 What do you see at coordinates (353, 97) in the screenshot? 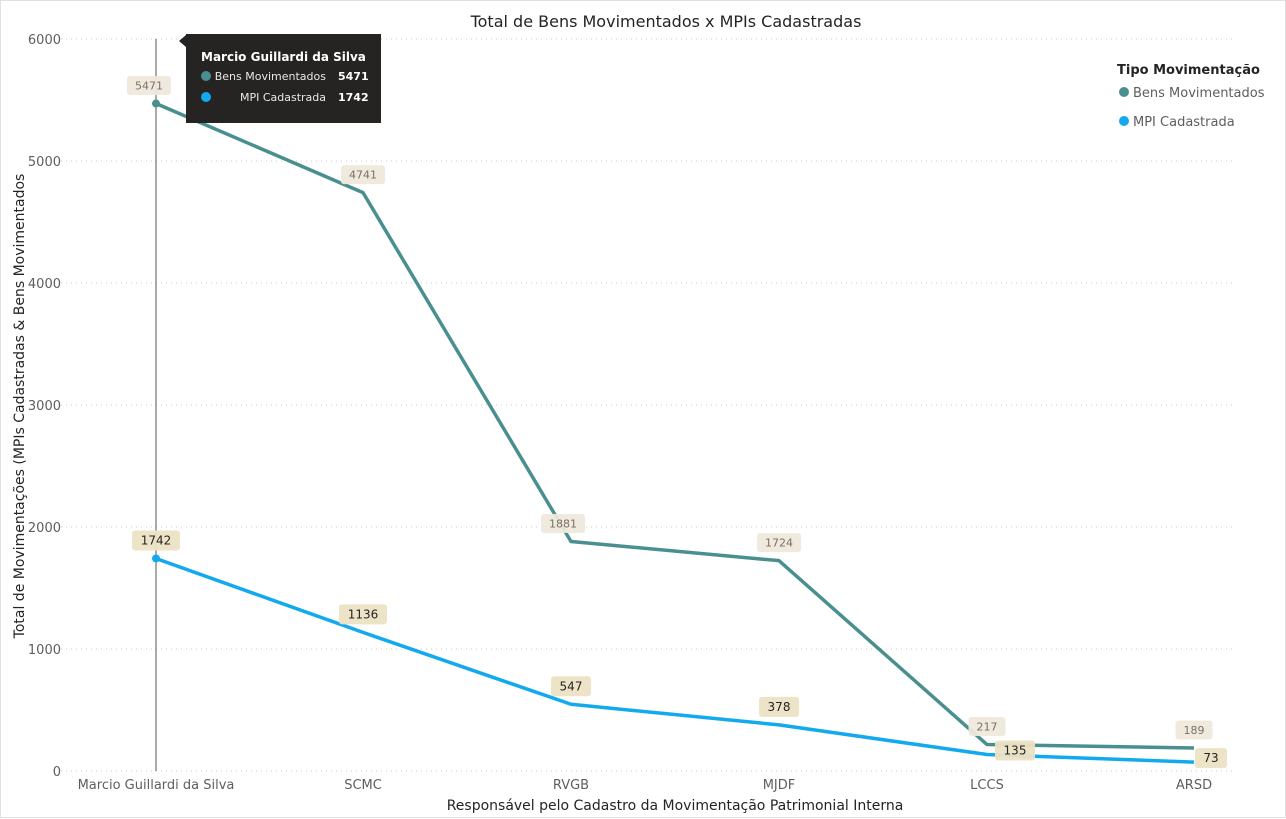
I see `tooltip-value-mpi: 1742` at bounding box center [353, 97].